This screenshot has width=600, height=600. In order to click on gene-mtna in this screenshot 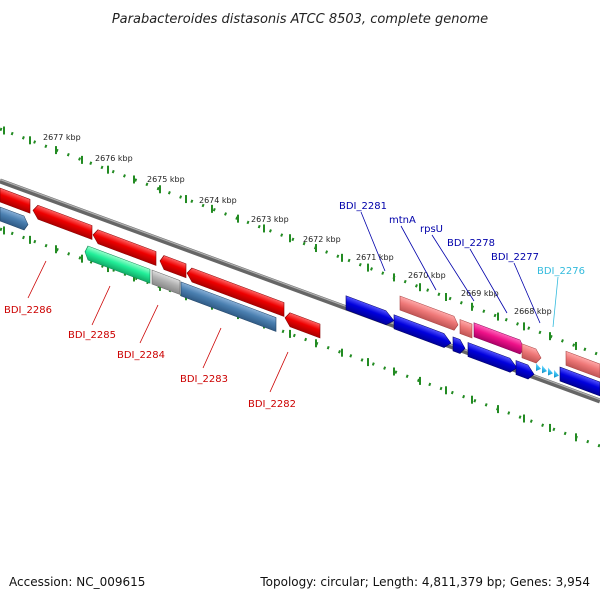, I will do `click(429, 313)`.